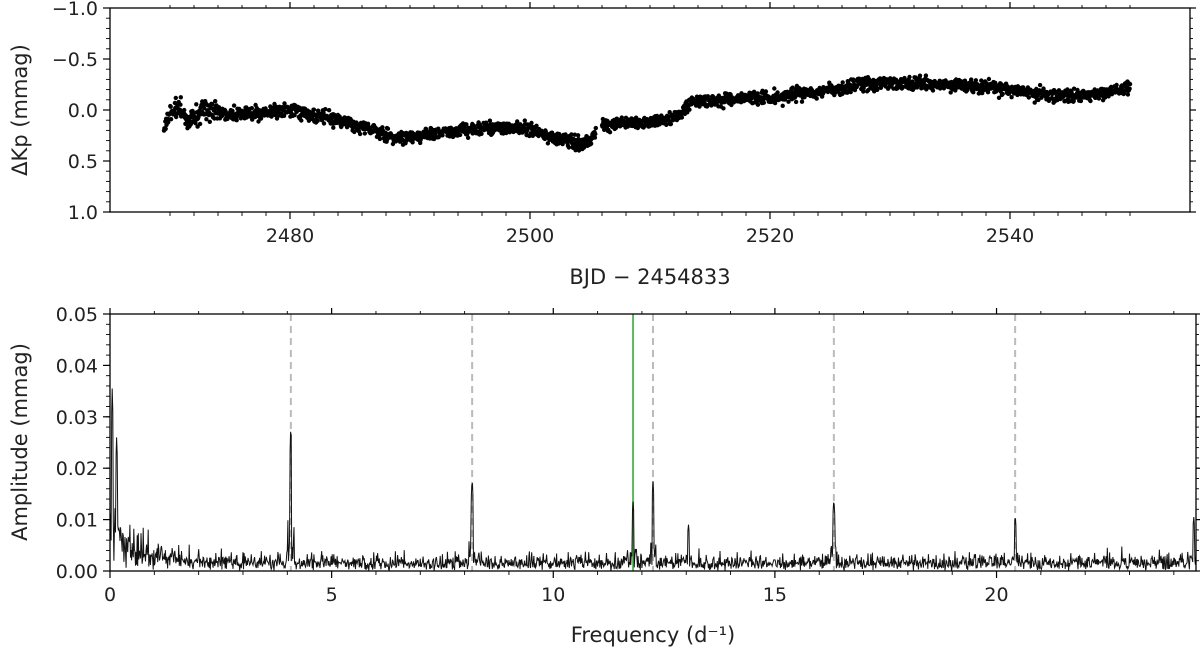 This screenshot has height=649, width=1200. What do you see at coordinates (20, 110) in the screenshot?
I see `light-curve-y-label: ΔKp (mmag)` at bounding box center [20, 110].